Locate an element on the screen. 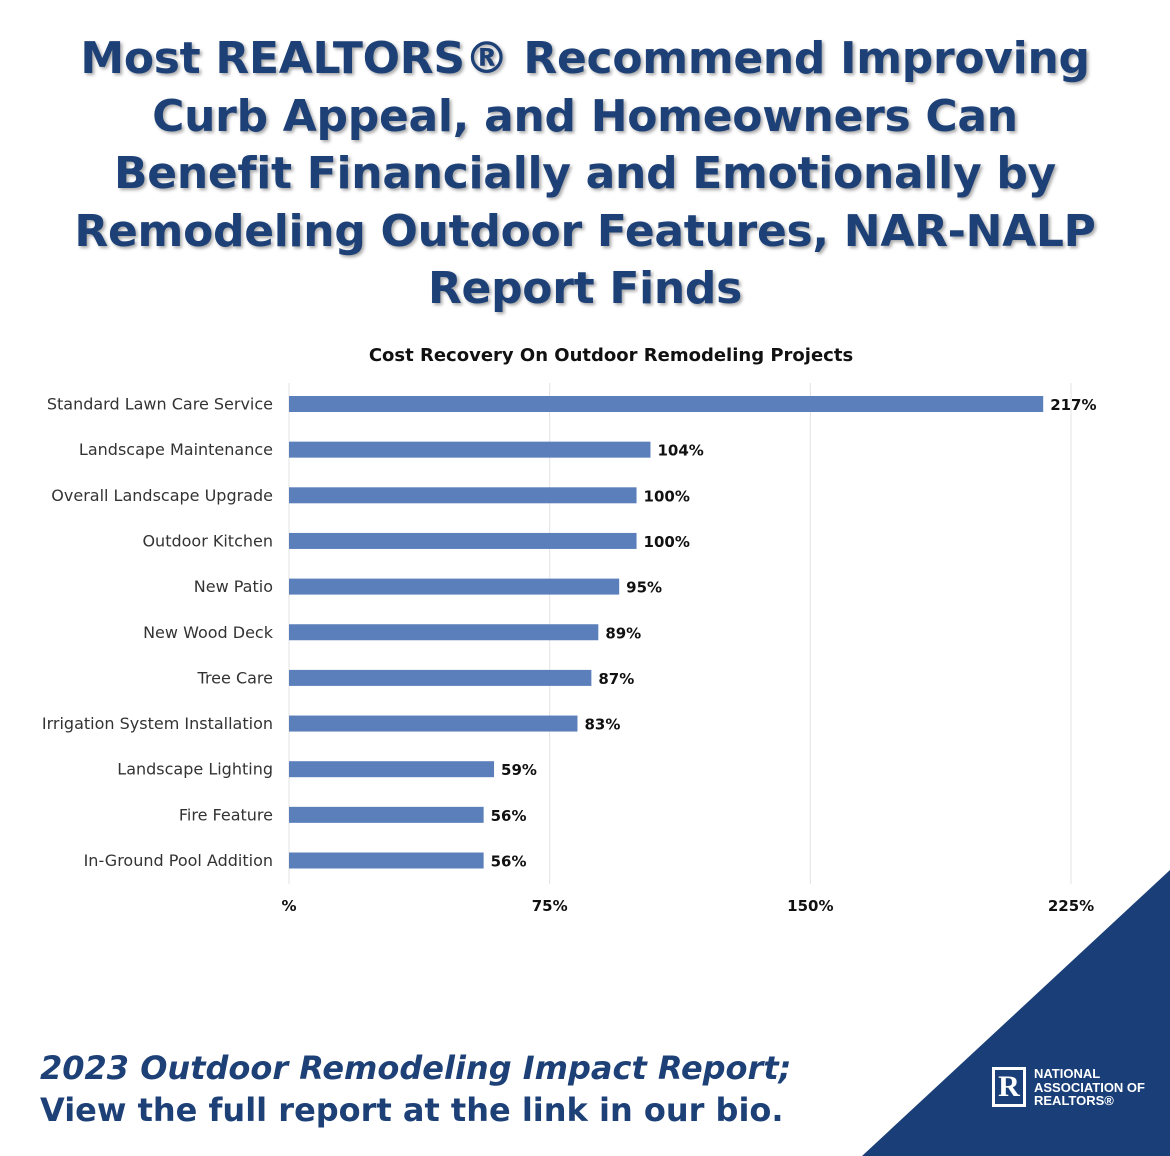 This screenshot has width=1170, height=1156. x-tick-label: 150% is located at coordinates (810, 906).